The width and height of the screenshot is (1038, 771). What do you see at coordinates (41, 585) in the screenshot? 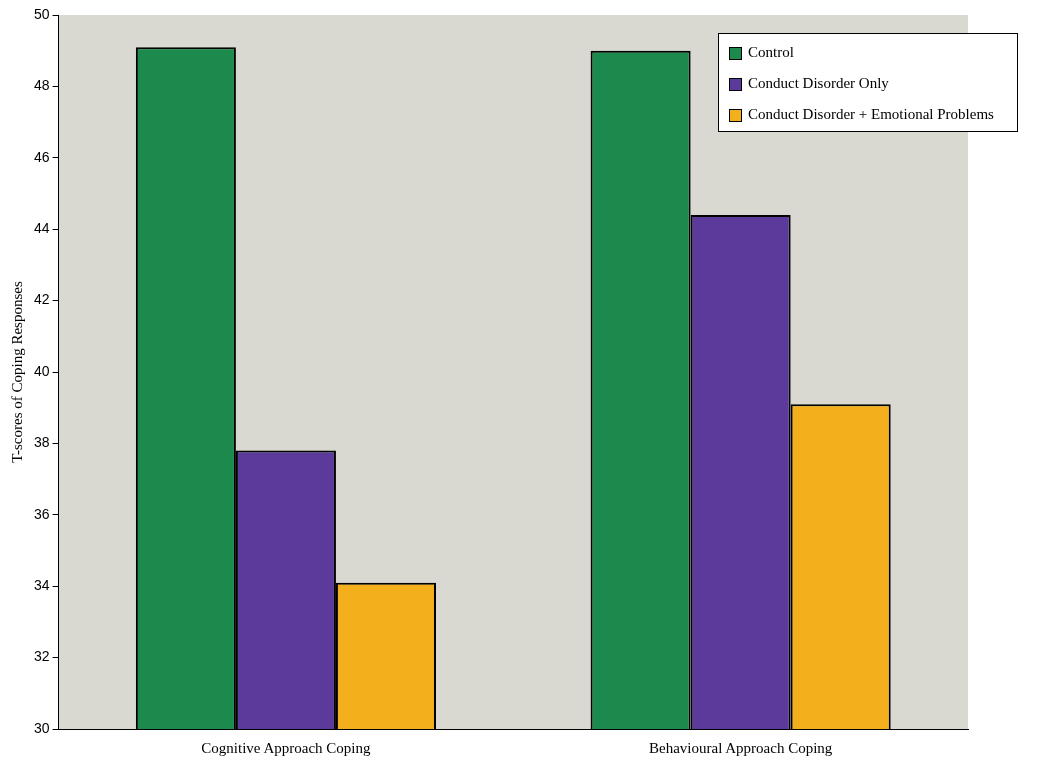
I see `y-tick-label: 34` at bounding box center [41, 585].